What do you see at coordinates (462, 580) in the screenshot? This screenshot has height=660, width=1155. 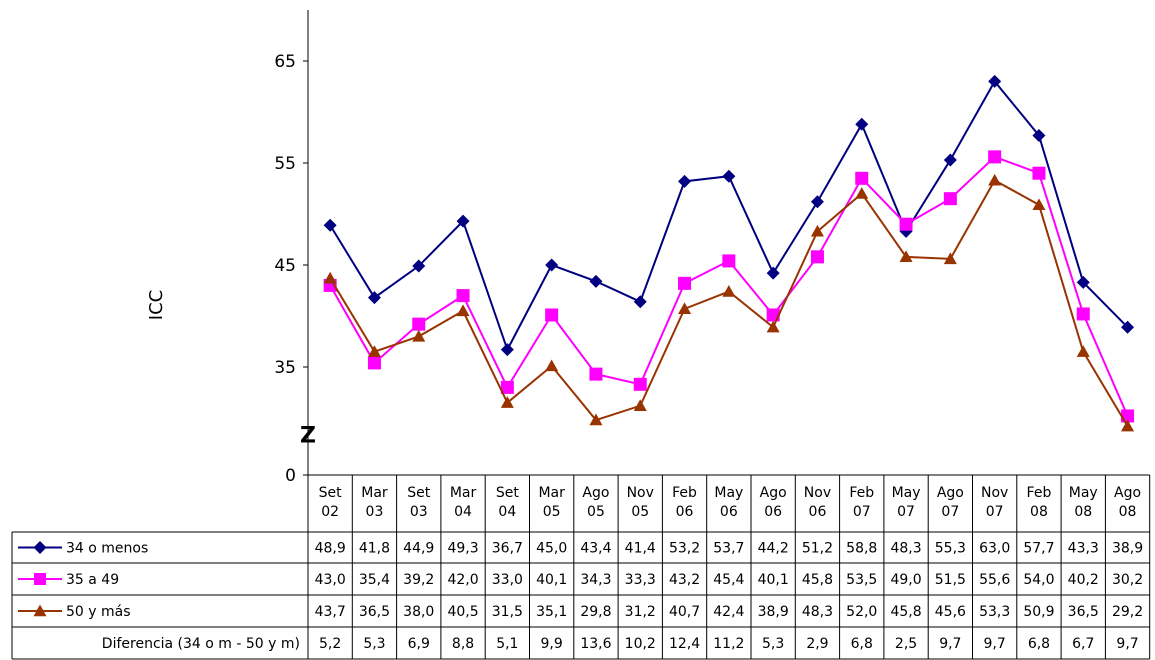 I see `table-value: 42,0` at bounding box center [462, 580].